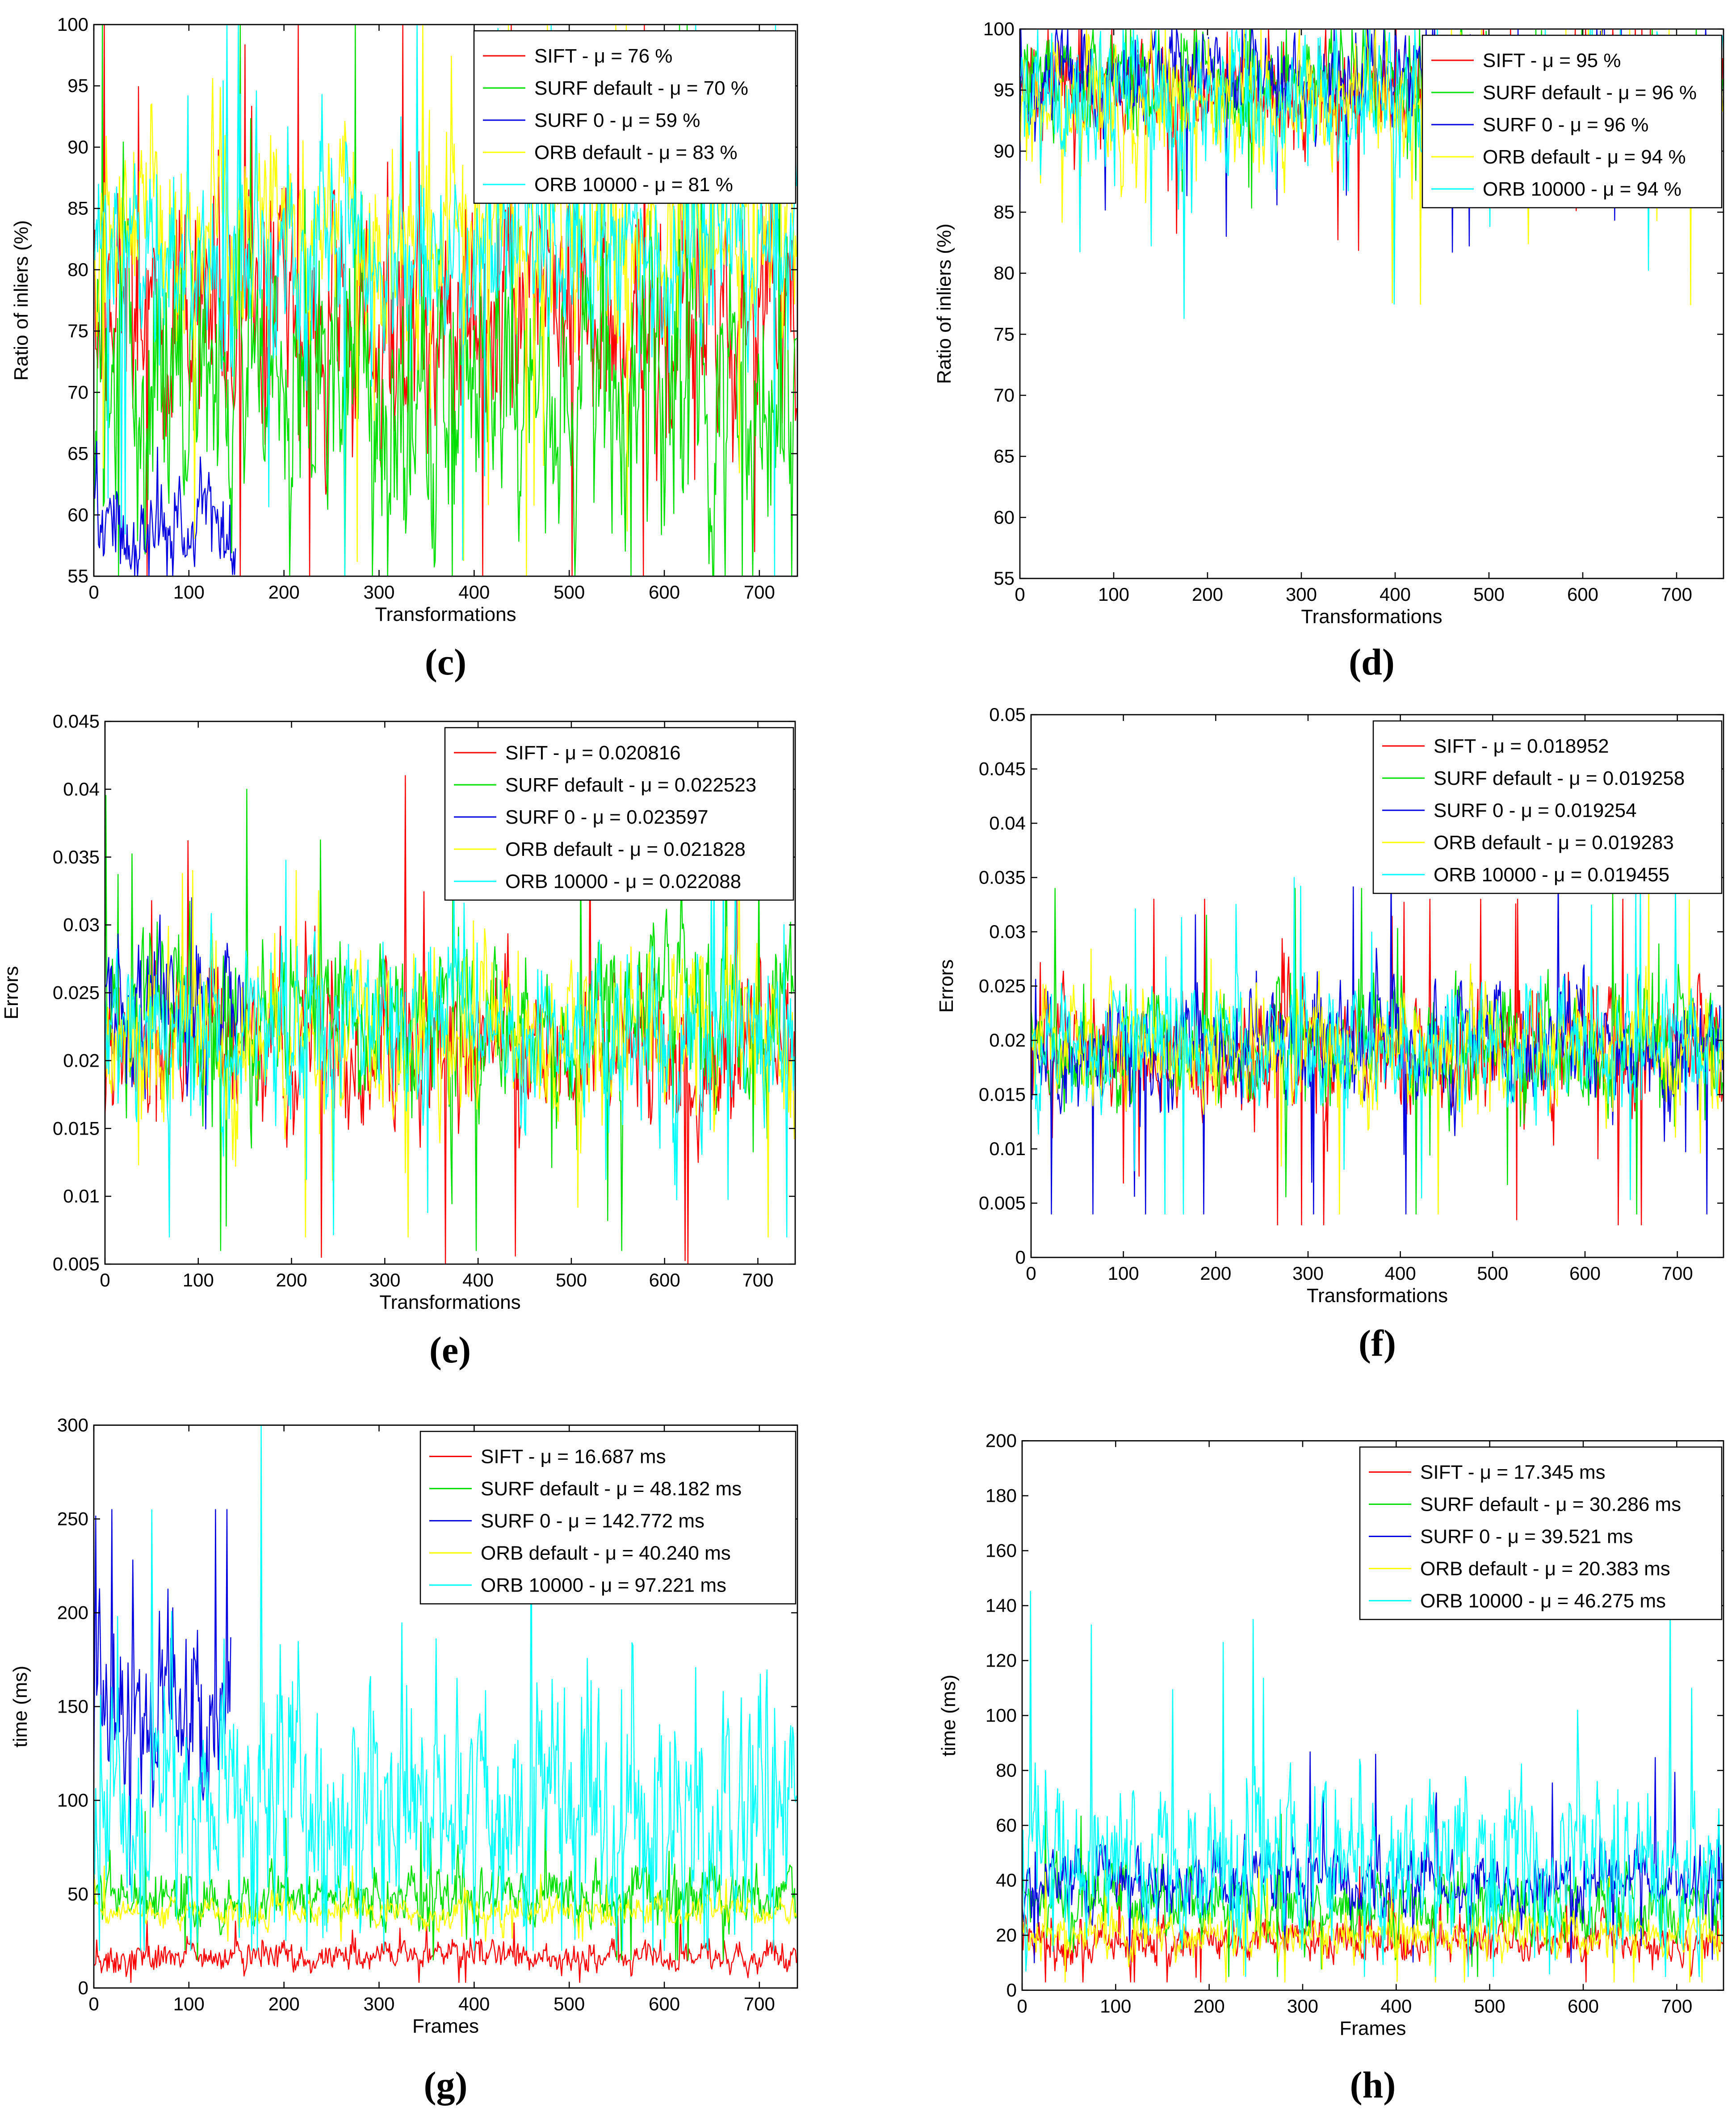 The image size is (1736, 2124). I want to click on y-axis-label: Errors, so click(11, 993).